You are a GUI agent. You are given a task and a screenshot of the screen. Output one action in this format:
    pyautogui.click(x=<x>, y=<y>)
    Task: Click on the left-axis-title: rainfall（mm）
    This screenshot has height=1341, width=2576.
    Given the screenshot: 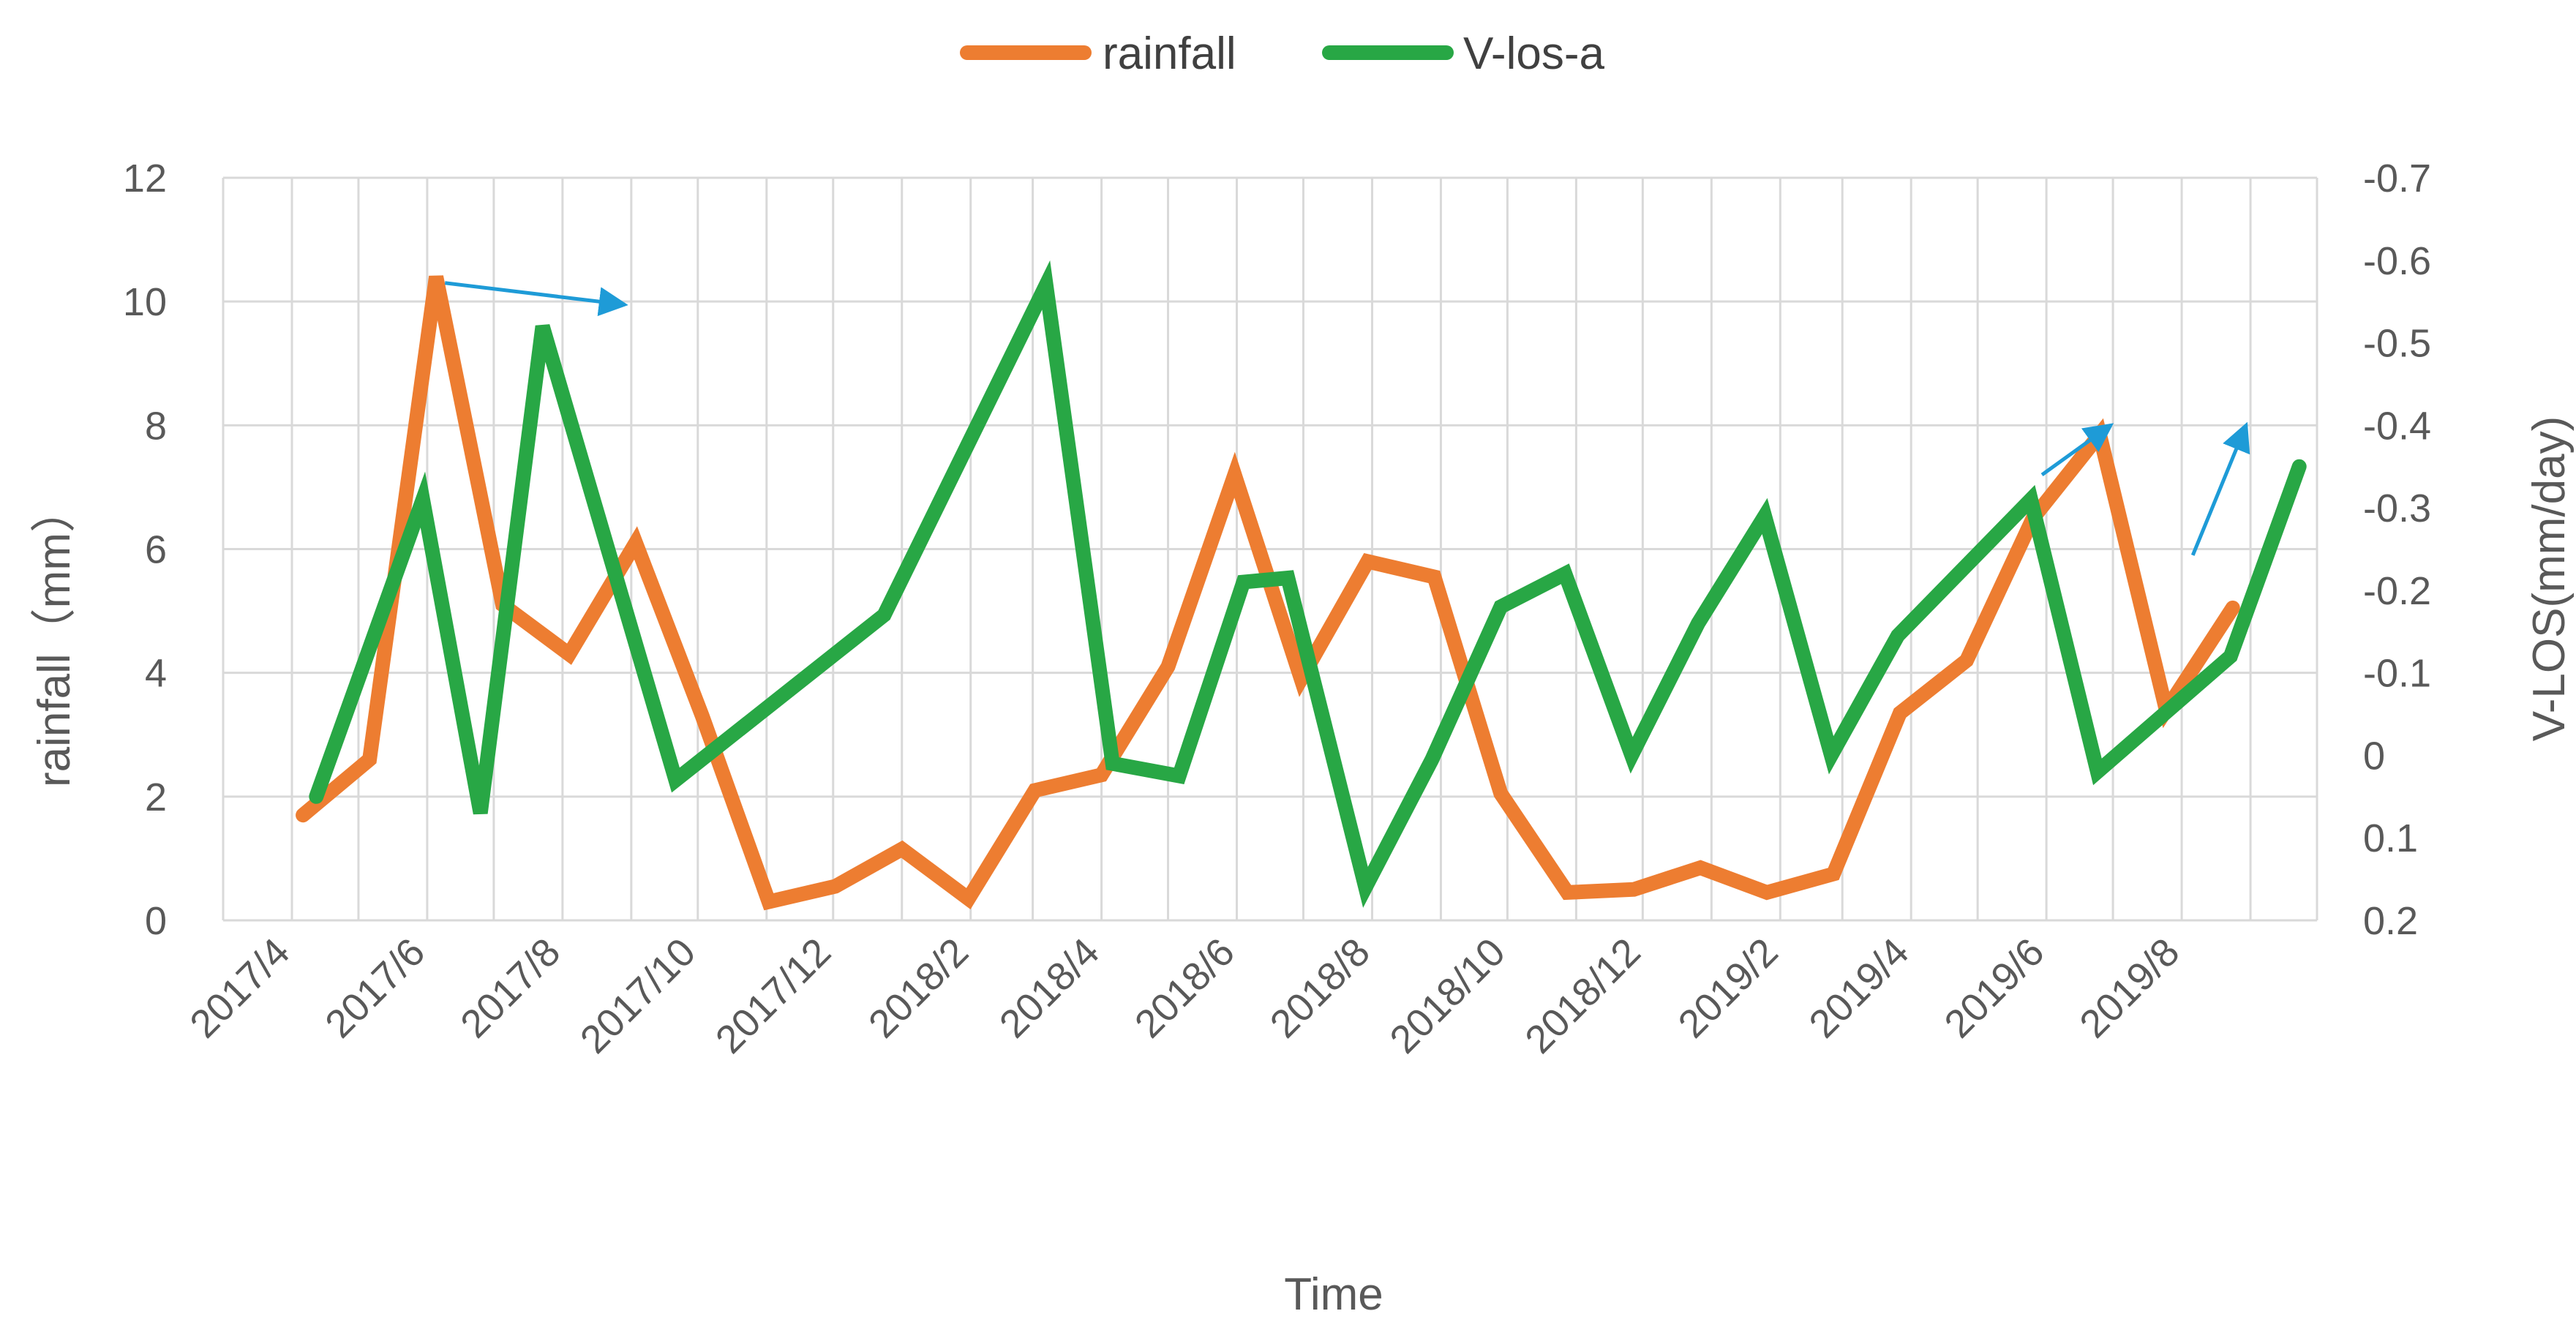 What is the action you would take?
    pyautogui.click(x=54, y=637)
    